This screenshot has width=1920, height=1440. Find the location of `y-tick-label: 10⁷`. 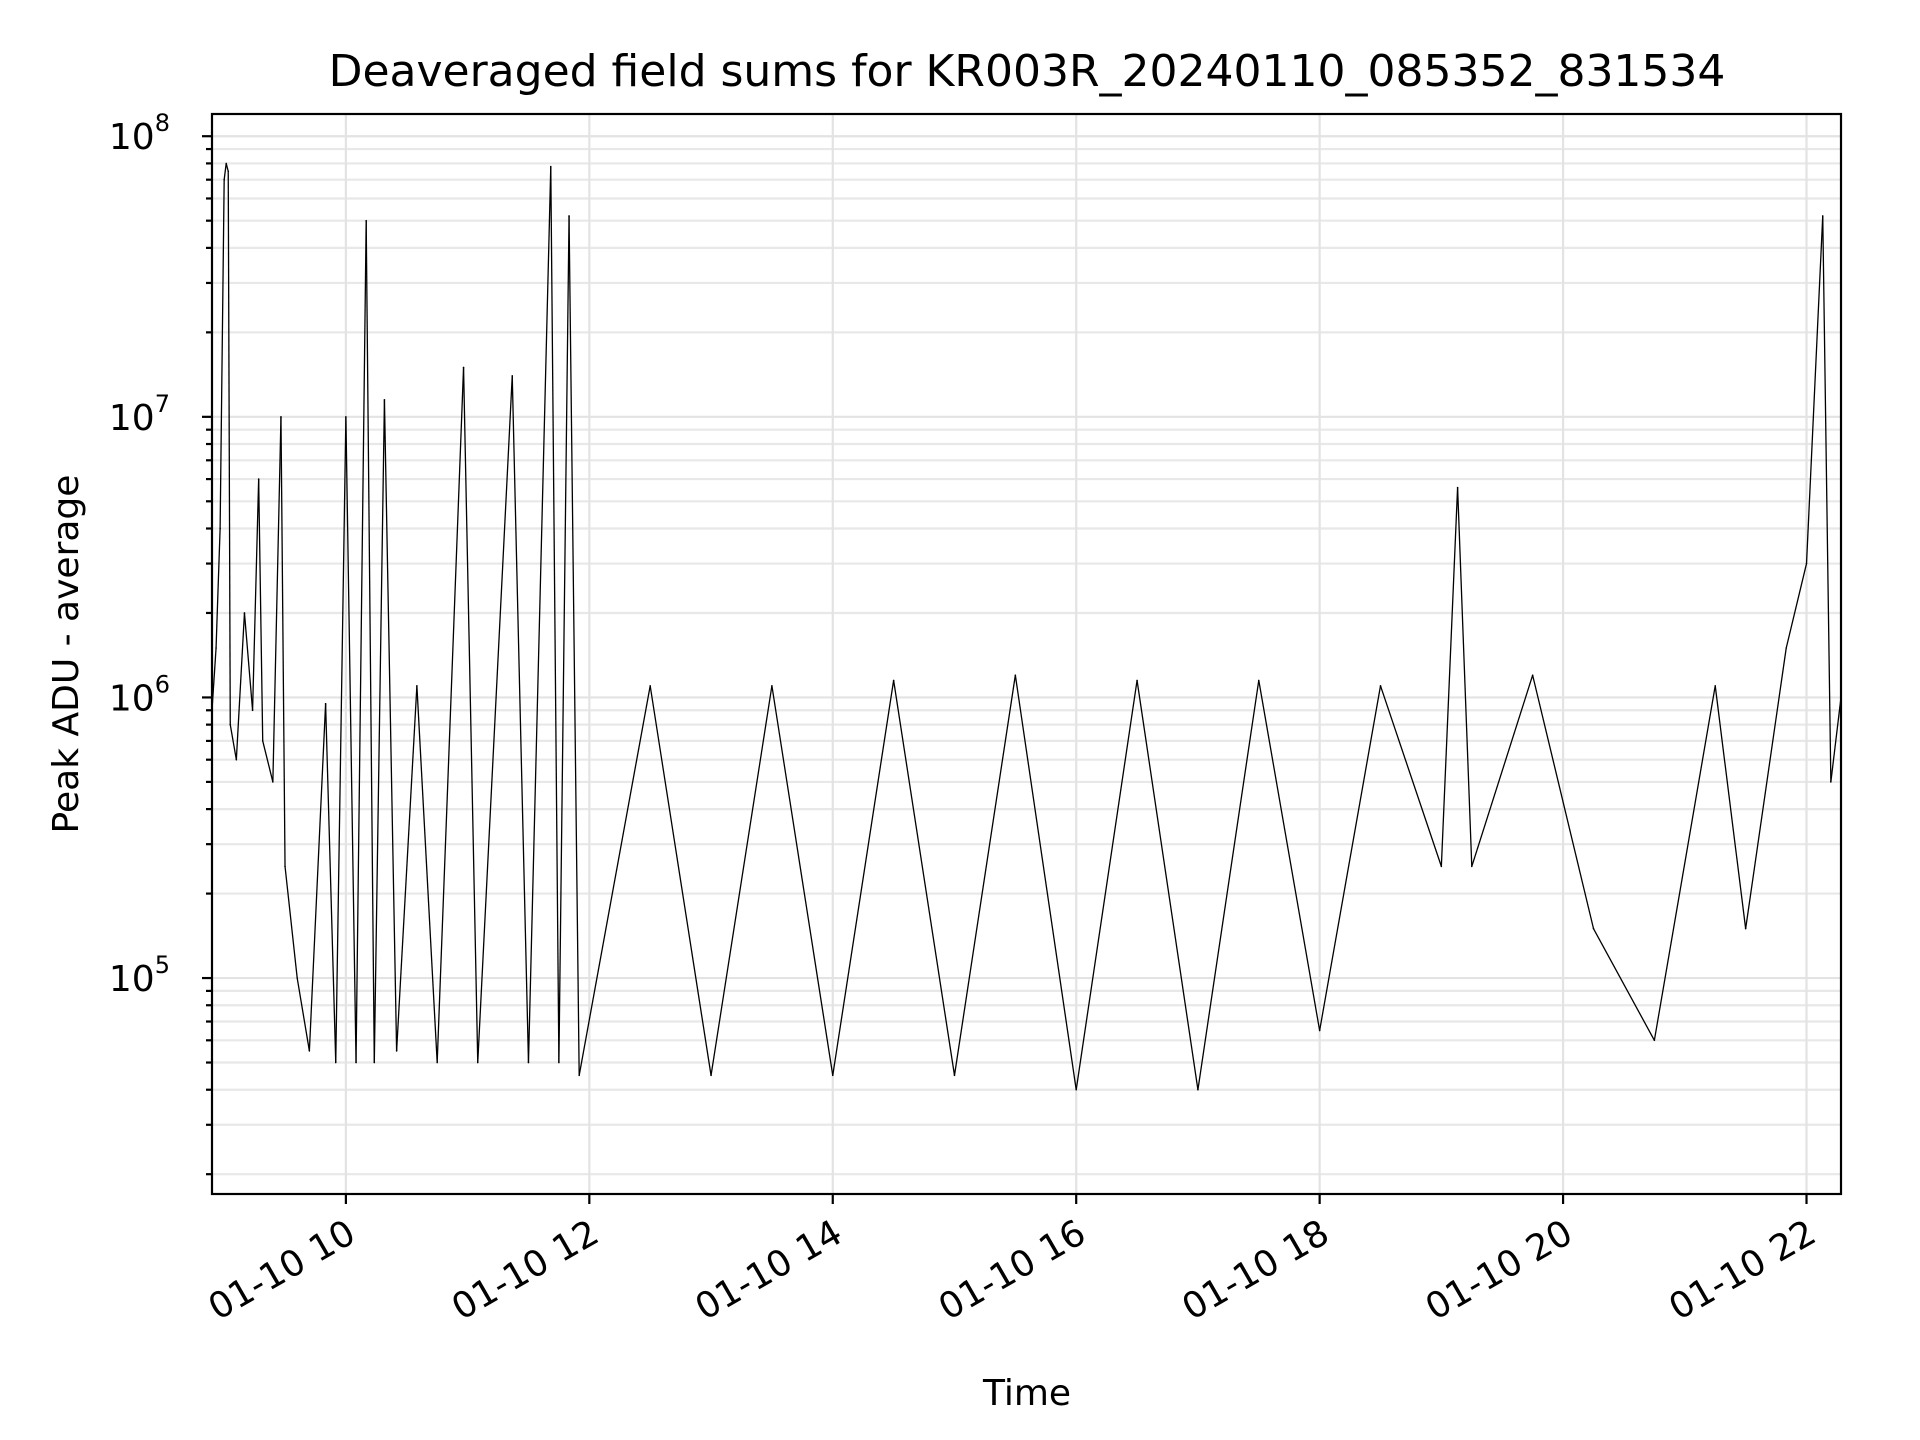

y-tick-label: 10⁷ is located at coordinates (139, 414).